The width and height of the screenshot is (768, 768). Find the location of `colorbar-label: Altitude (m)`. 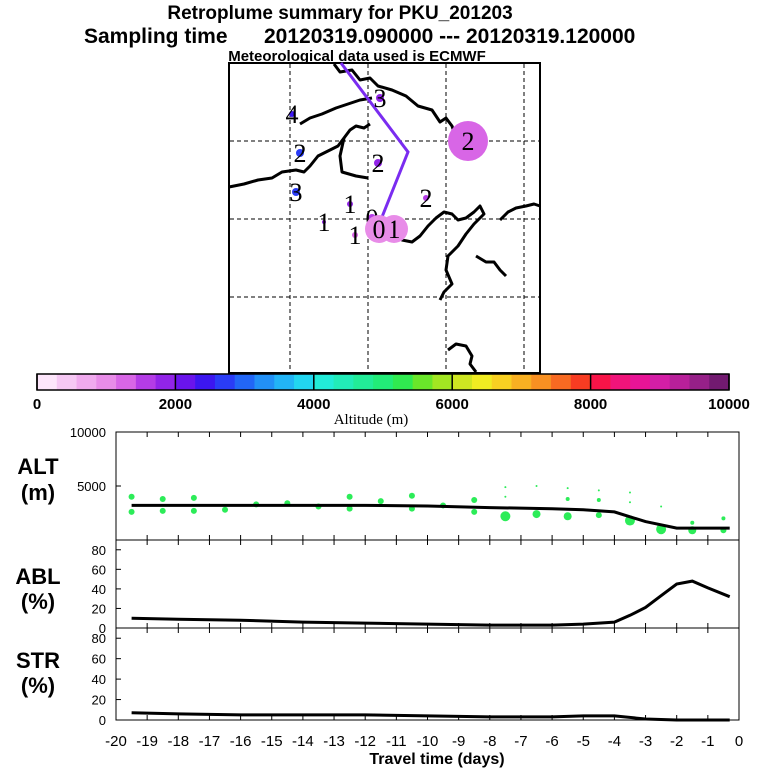

colorbar-label: Altitude (m) is located at coordinates (371, 420).